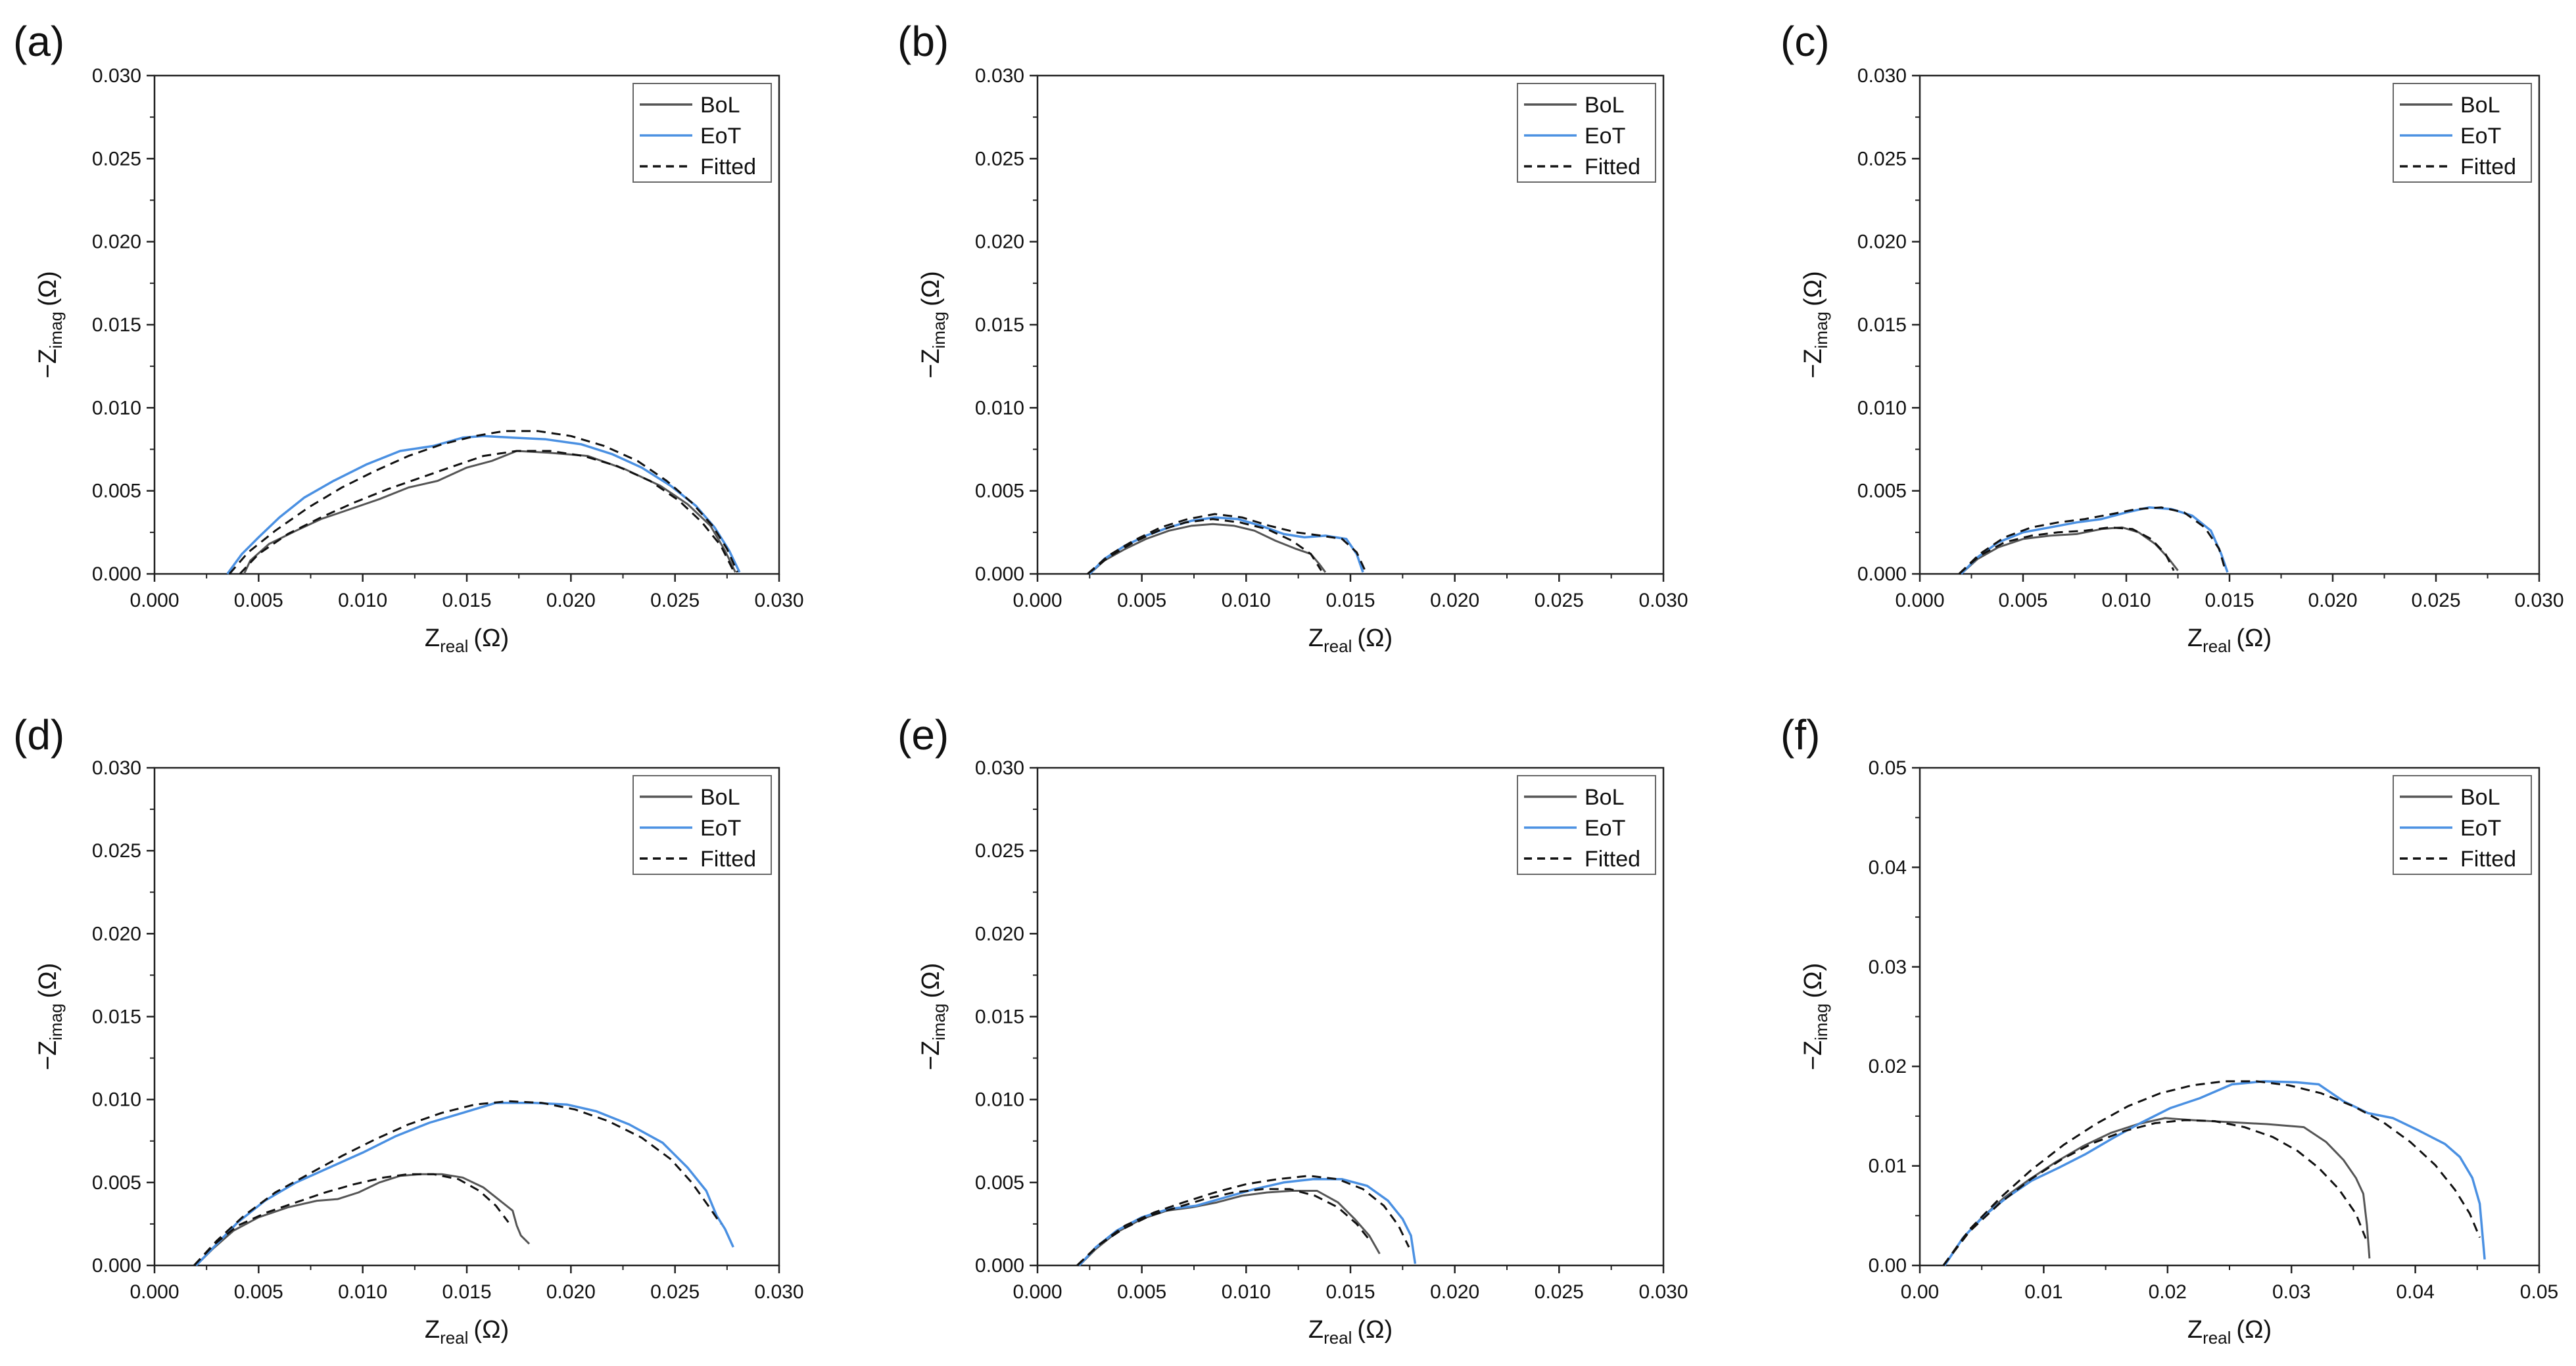 Image resolution: width=2576 pixels, height=1366 pixels. I want to click on legend-box, so click(702, 825).